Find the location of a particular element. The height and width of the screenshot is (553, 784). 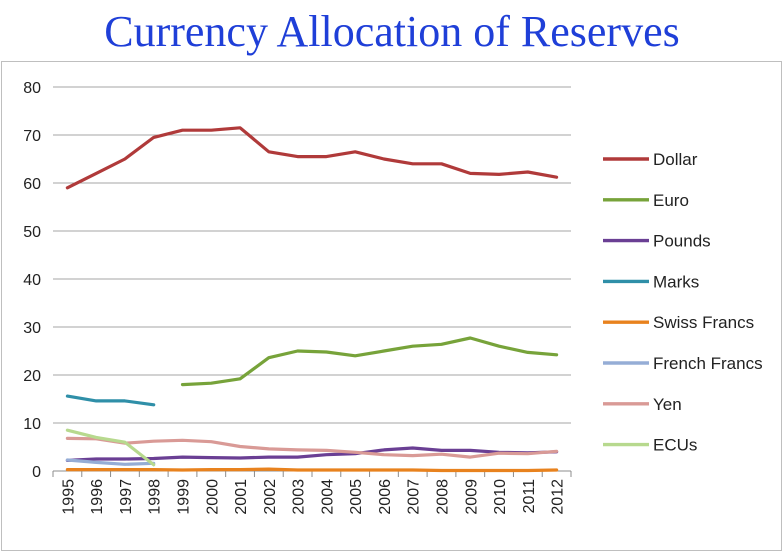

legend-label: Euro is located at coordinates (671, 200).